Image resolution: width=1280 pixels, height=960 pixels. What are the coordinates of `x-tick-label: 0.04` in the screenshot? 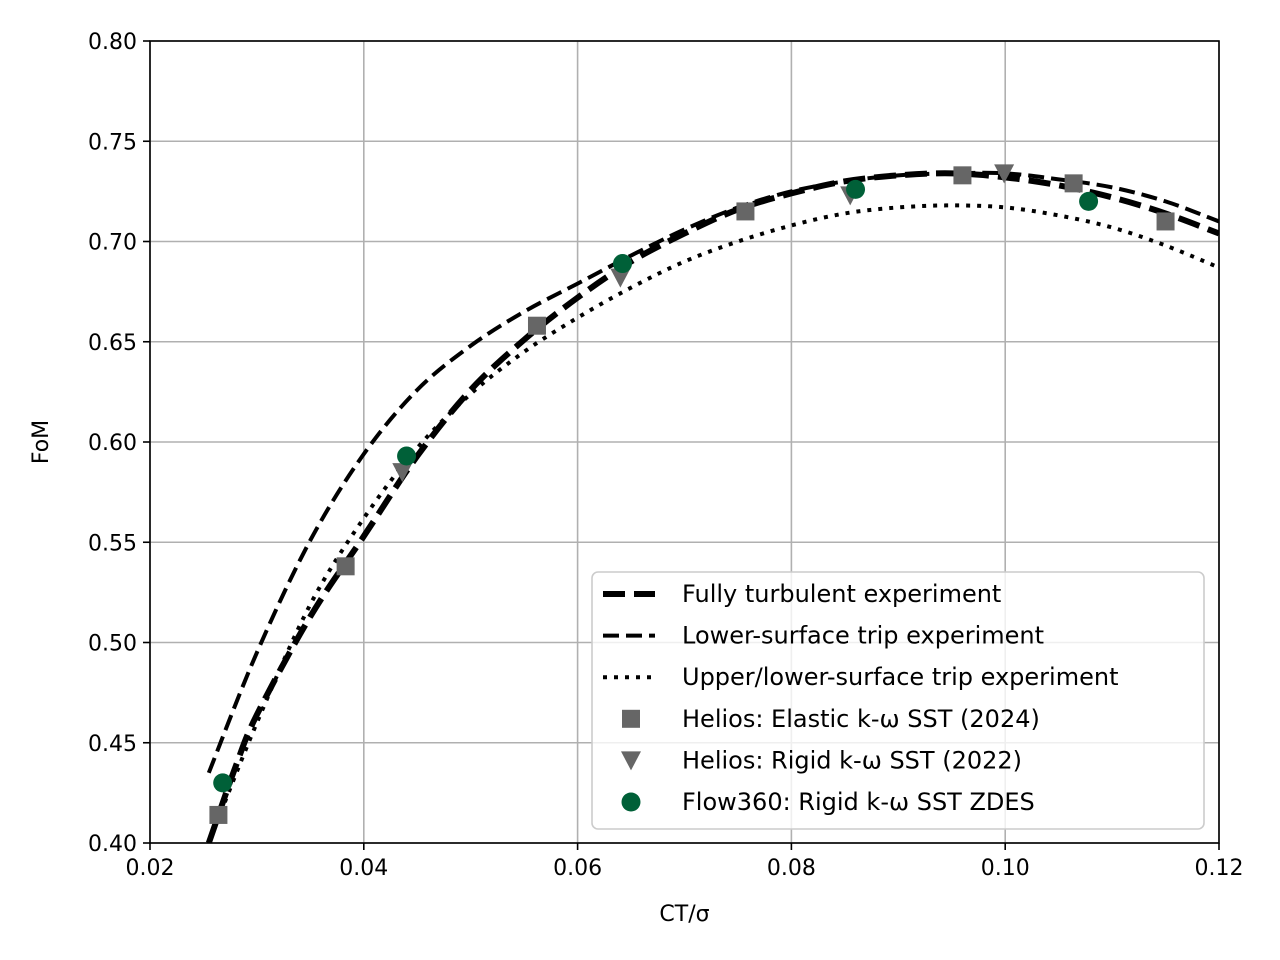 It's located at (363, 868).